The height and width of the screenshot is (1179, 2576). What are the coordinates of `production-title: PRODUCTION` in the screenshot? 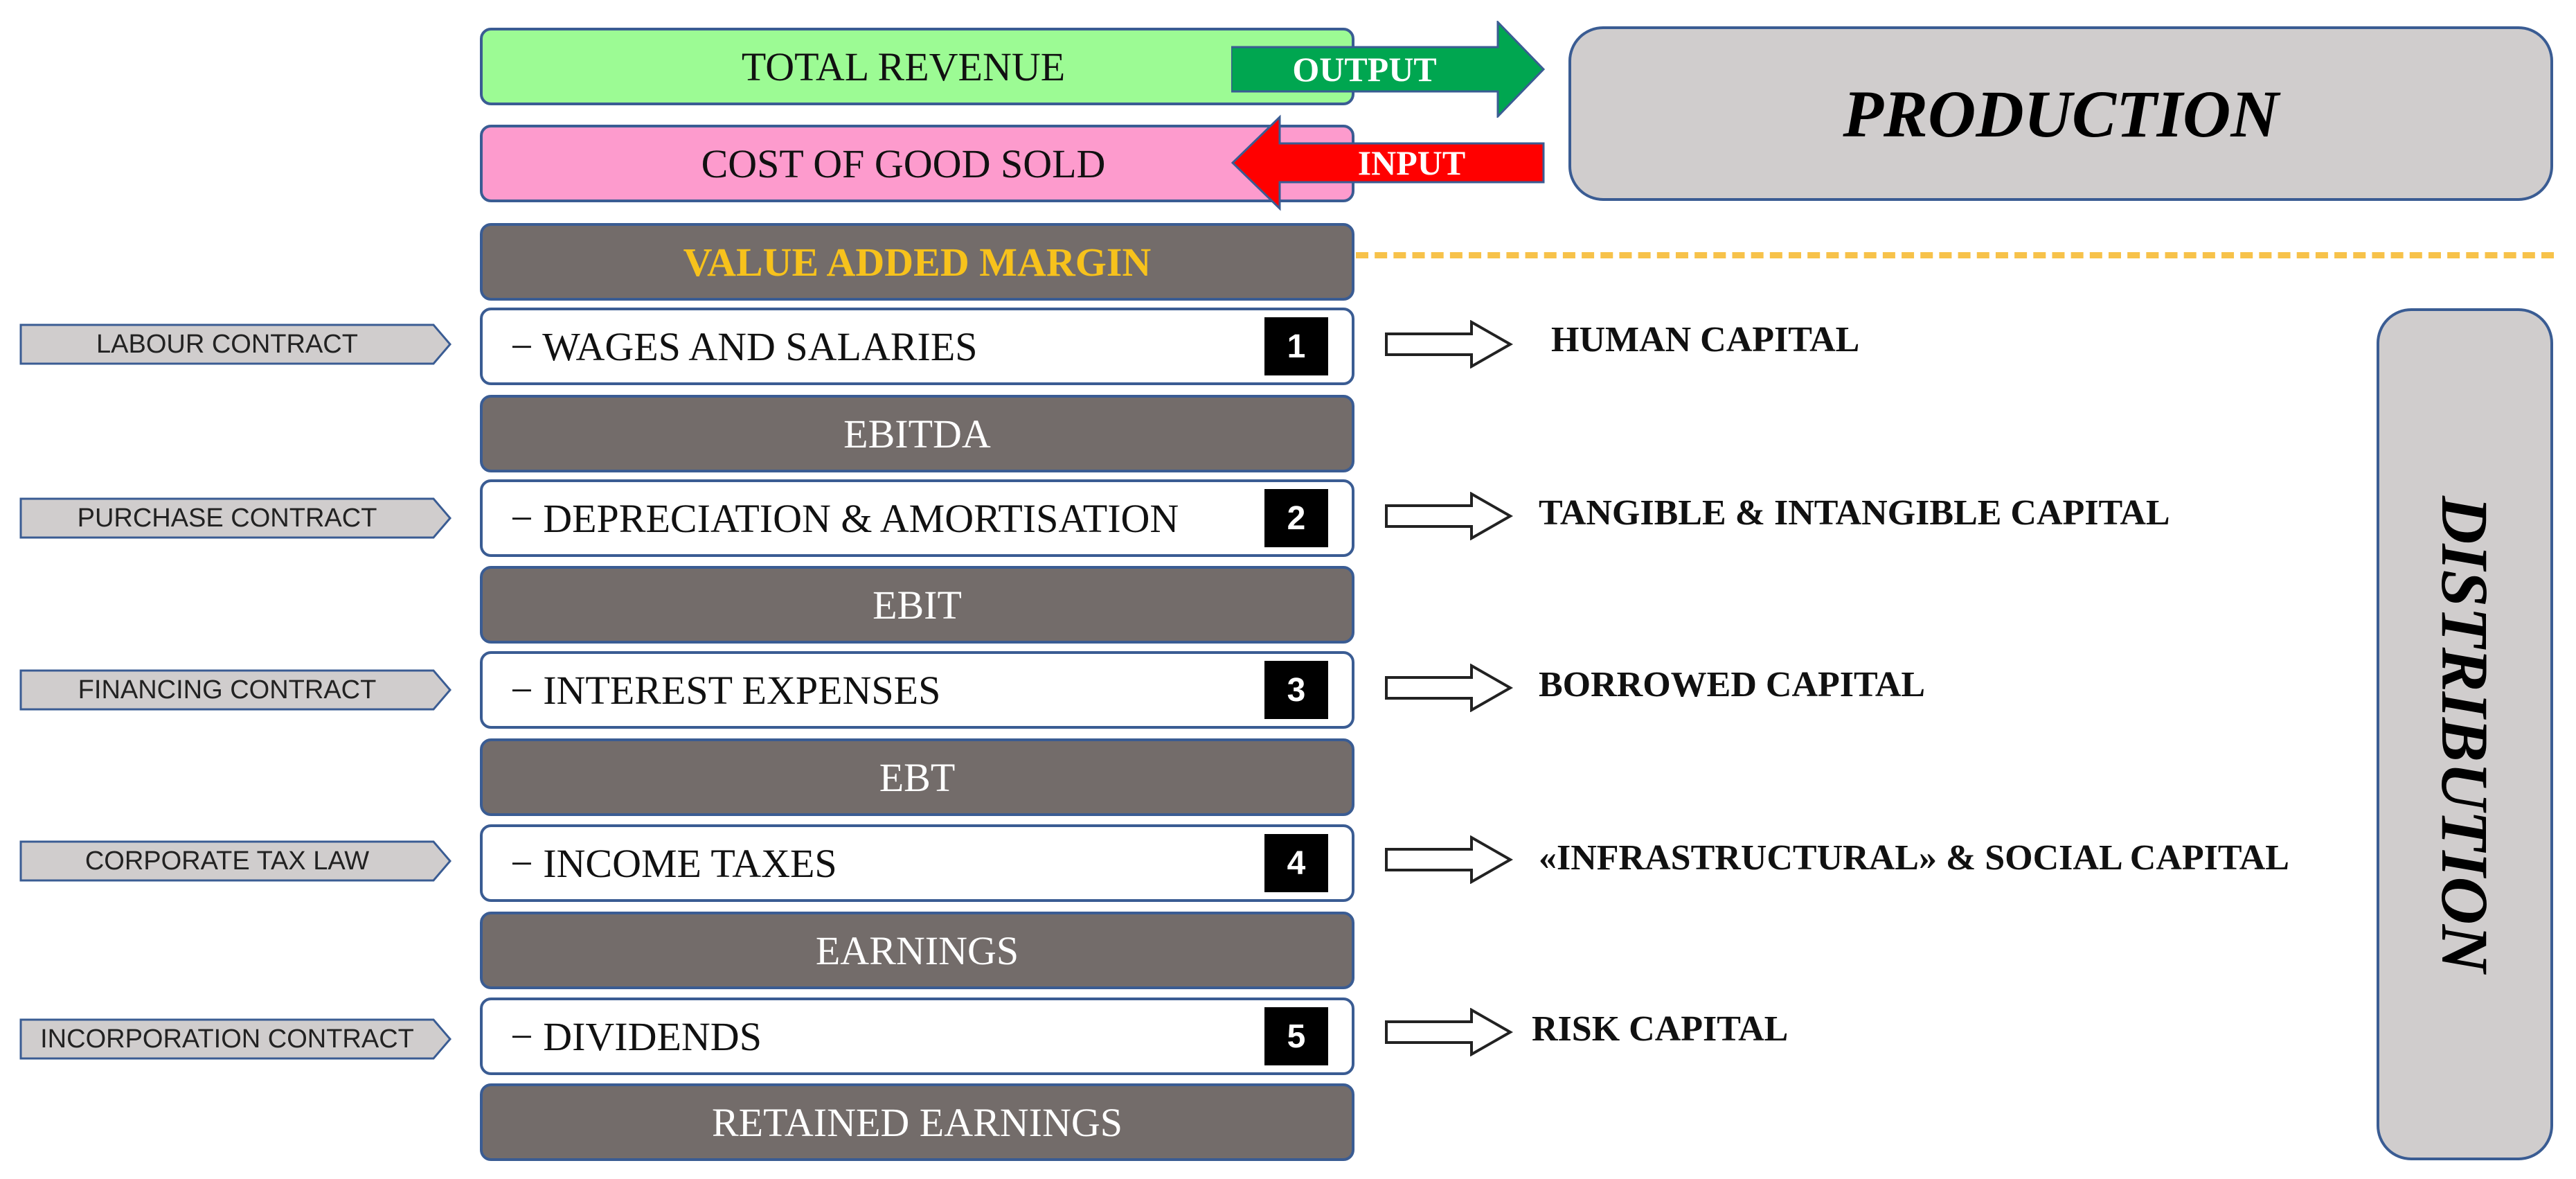 It's located at (2061, 113).